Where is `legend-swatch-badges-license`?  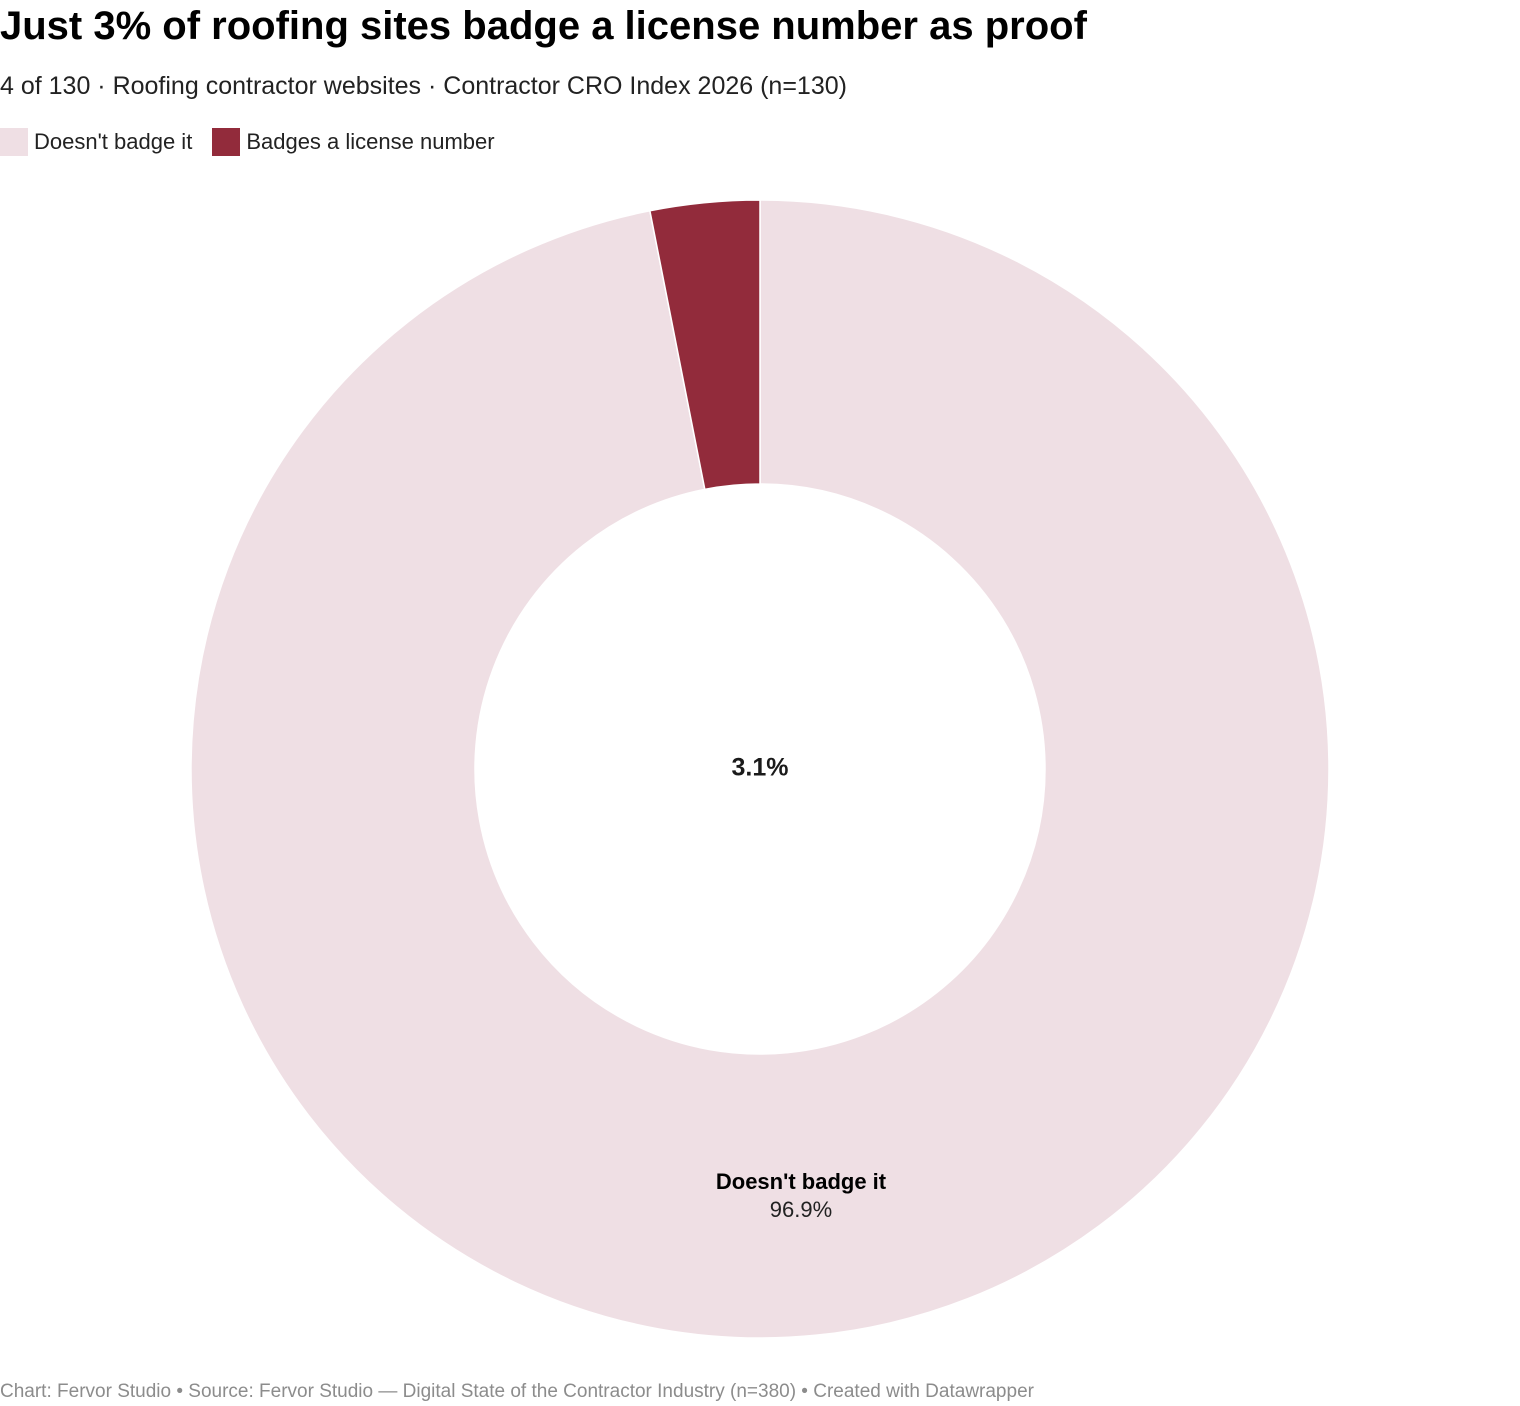 legend-swatch-badges-license is located at coordinates (226, 142).